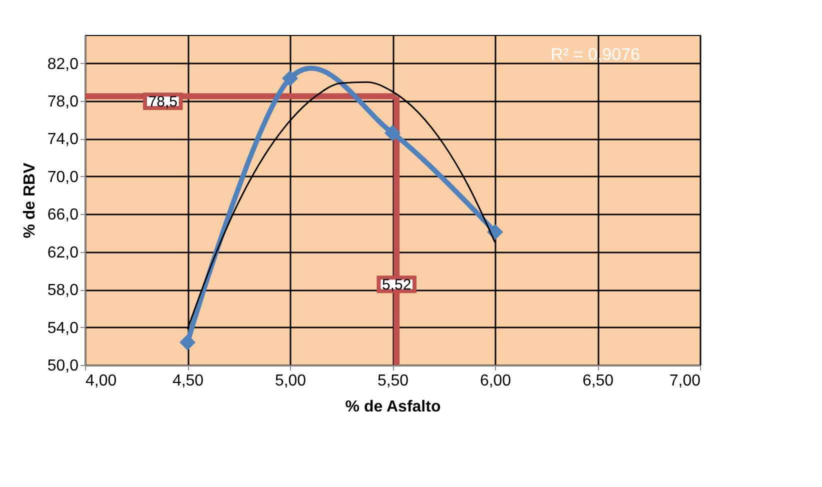 Image resolution: width=822 pixels, height=487 pixels. Describe the element at coordinates (393, 381) in the screenshot. I see `x-tick-label: 5,50` at that location.